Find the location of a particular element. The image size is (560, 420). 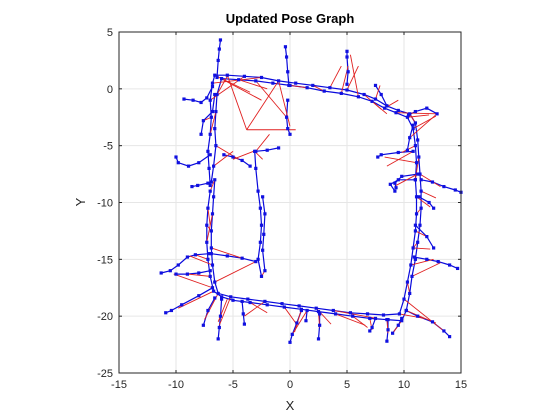

chart-title: Updated Pose Graph is located at coordinates (290, 18).